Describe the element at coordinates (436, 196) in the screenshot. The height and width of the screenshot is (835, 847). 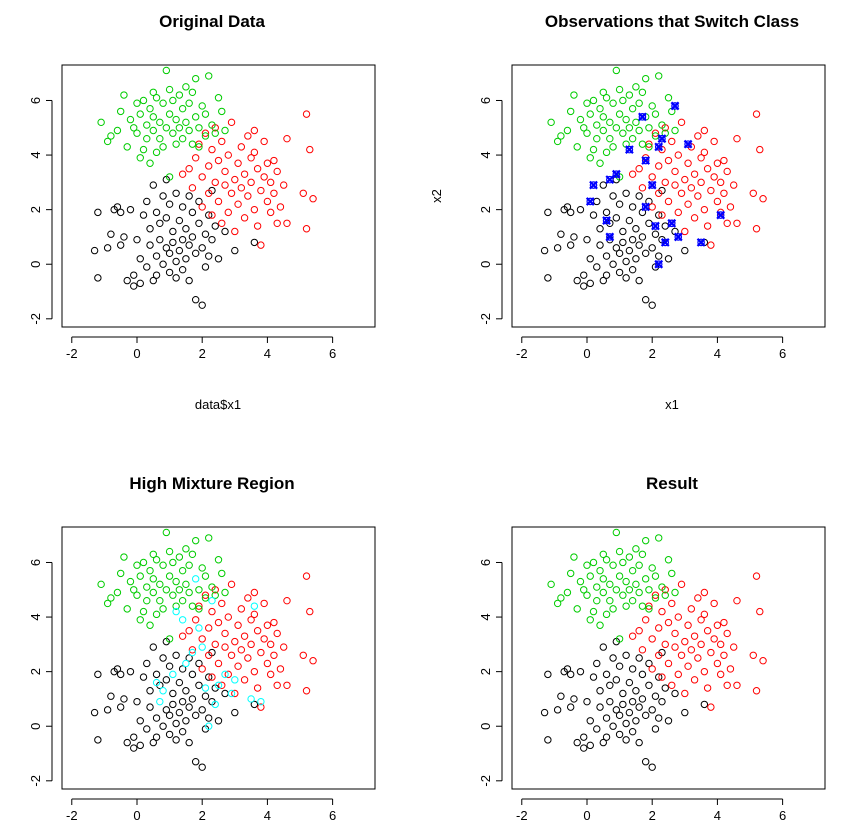
I see `y-axis-label: x2` at that location.